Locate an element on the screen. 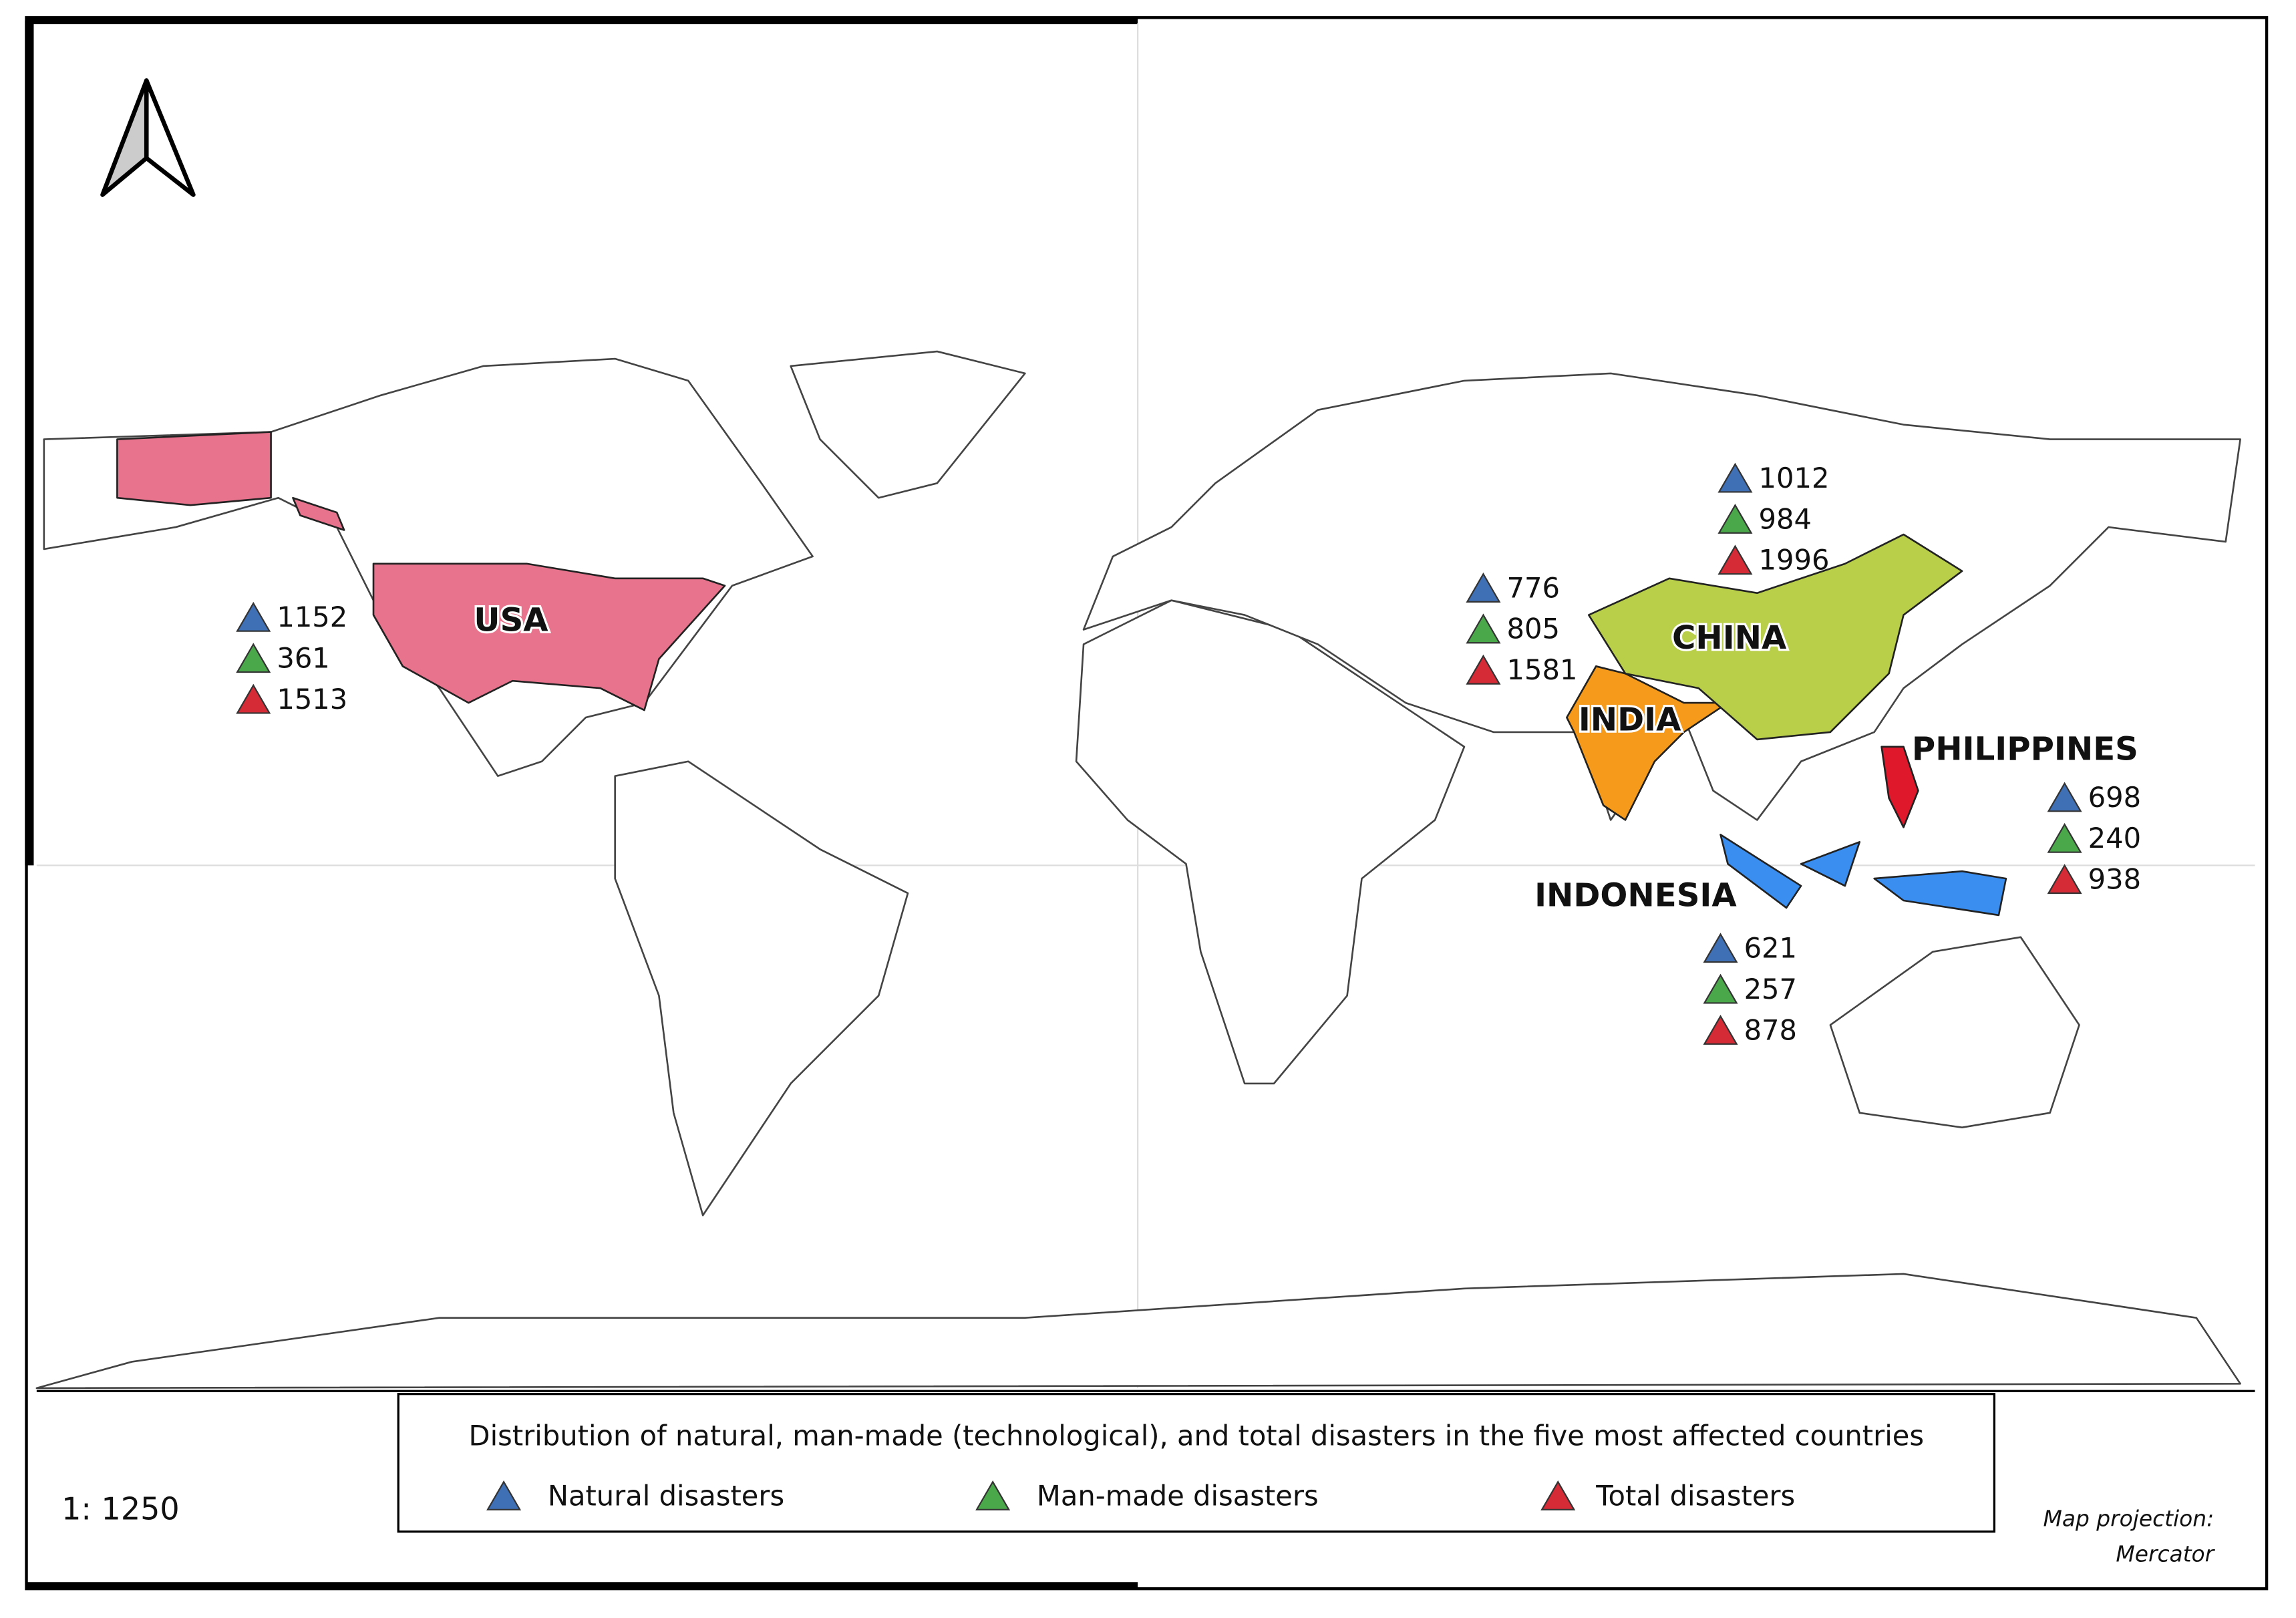 This screenshot has width=2296, height=1618. projection: Mercator is located at coordinates (2165, 1554).